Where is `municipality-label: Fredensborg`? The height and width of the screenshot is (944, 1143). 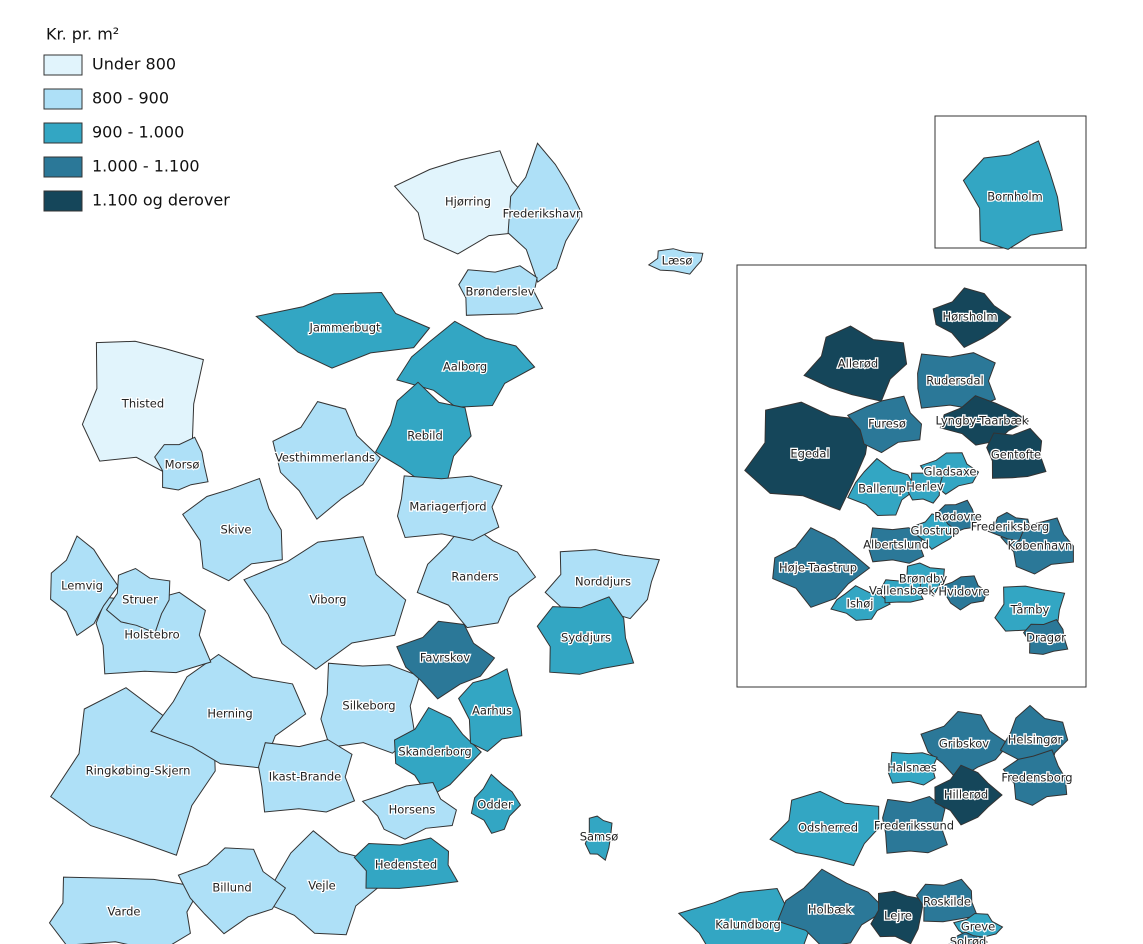
municipality-label: Fredensborg is located at coordinates (1036, 778).